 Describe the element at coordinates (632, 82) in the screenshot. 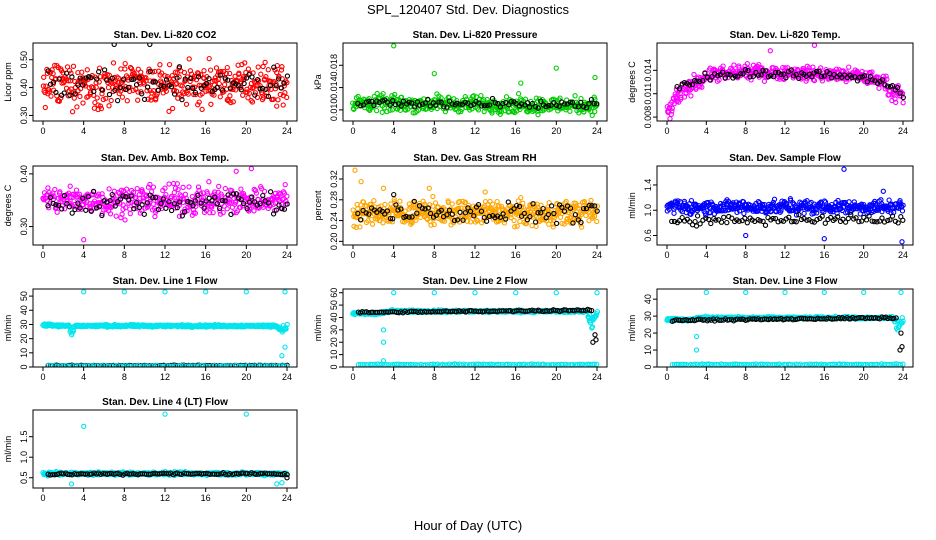

I see `y-axis-label: degrees C` at that location.